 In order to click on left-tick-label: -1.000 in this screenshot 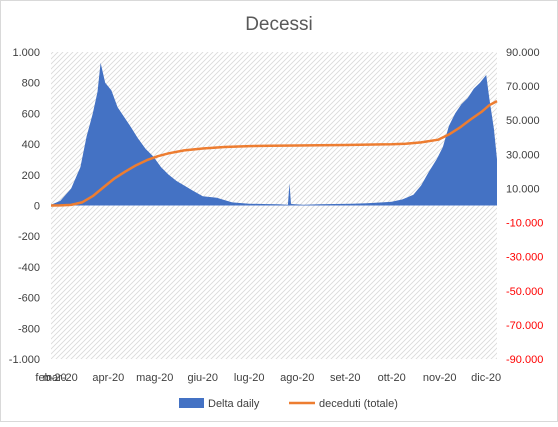, I will do `click(24, 360)`.